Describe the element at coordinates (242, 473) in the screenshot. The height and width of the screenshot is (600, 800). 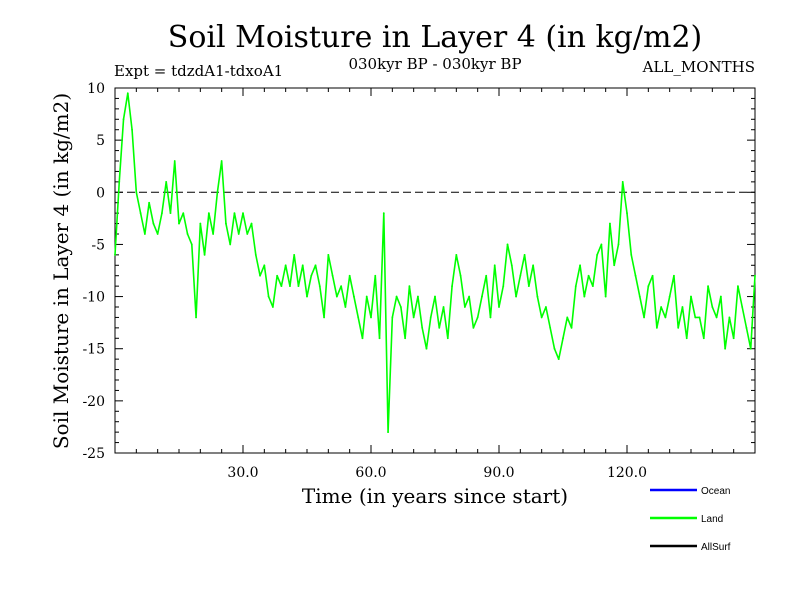
I see `x-tick-label: 30.0` at that location.